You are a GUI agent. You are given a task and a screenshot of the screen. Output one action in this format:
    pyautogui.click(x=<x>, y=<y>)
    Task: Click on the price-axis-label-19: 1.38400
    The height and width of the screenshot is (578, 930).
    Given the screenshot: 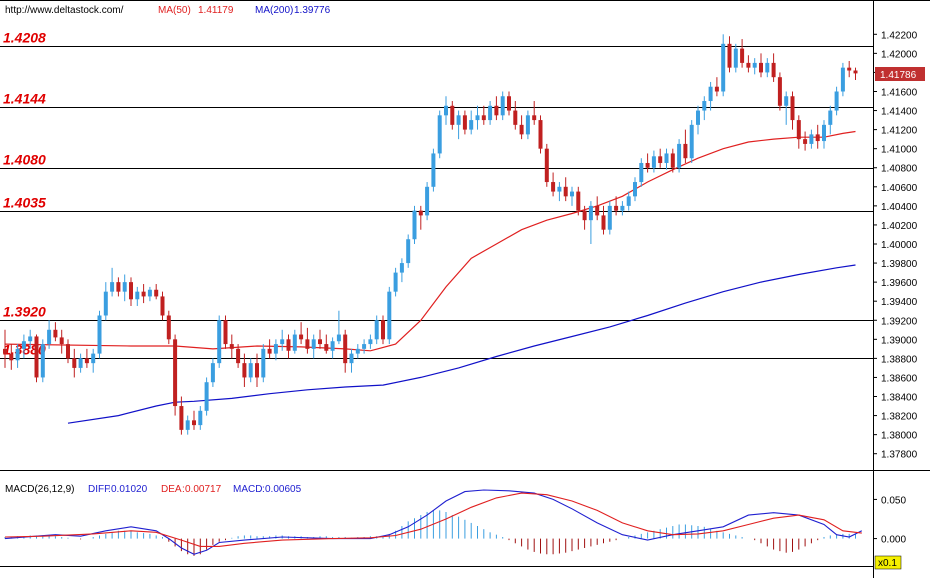 What is the action you would take?
    pyautogui.click(x=899, y=398)
    